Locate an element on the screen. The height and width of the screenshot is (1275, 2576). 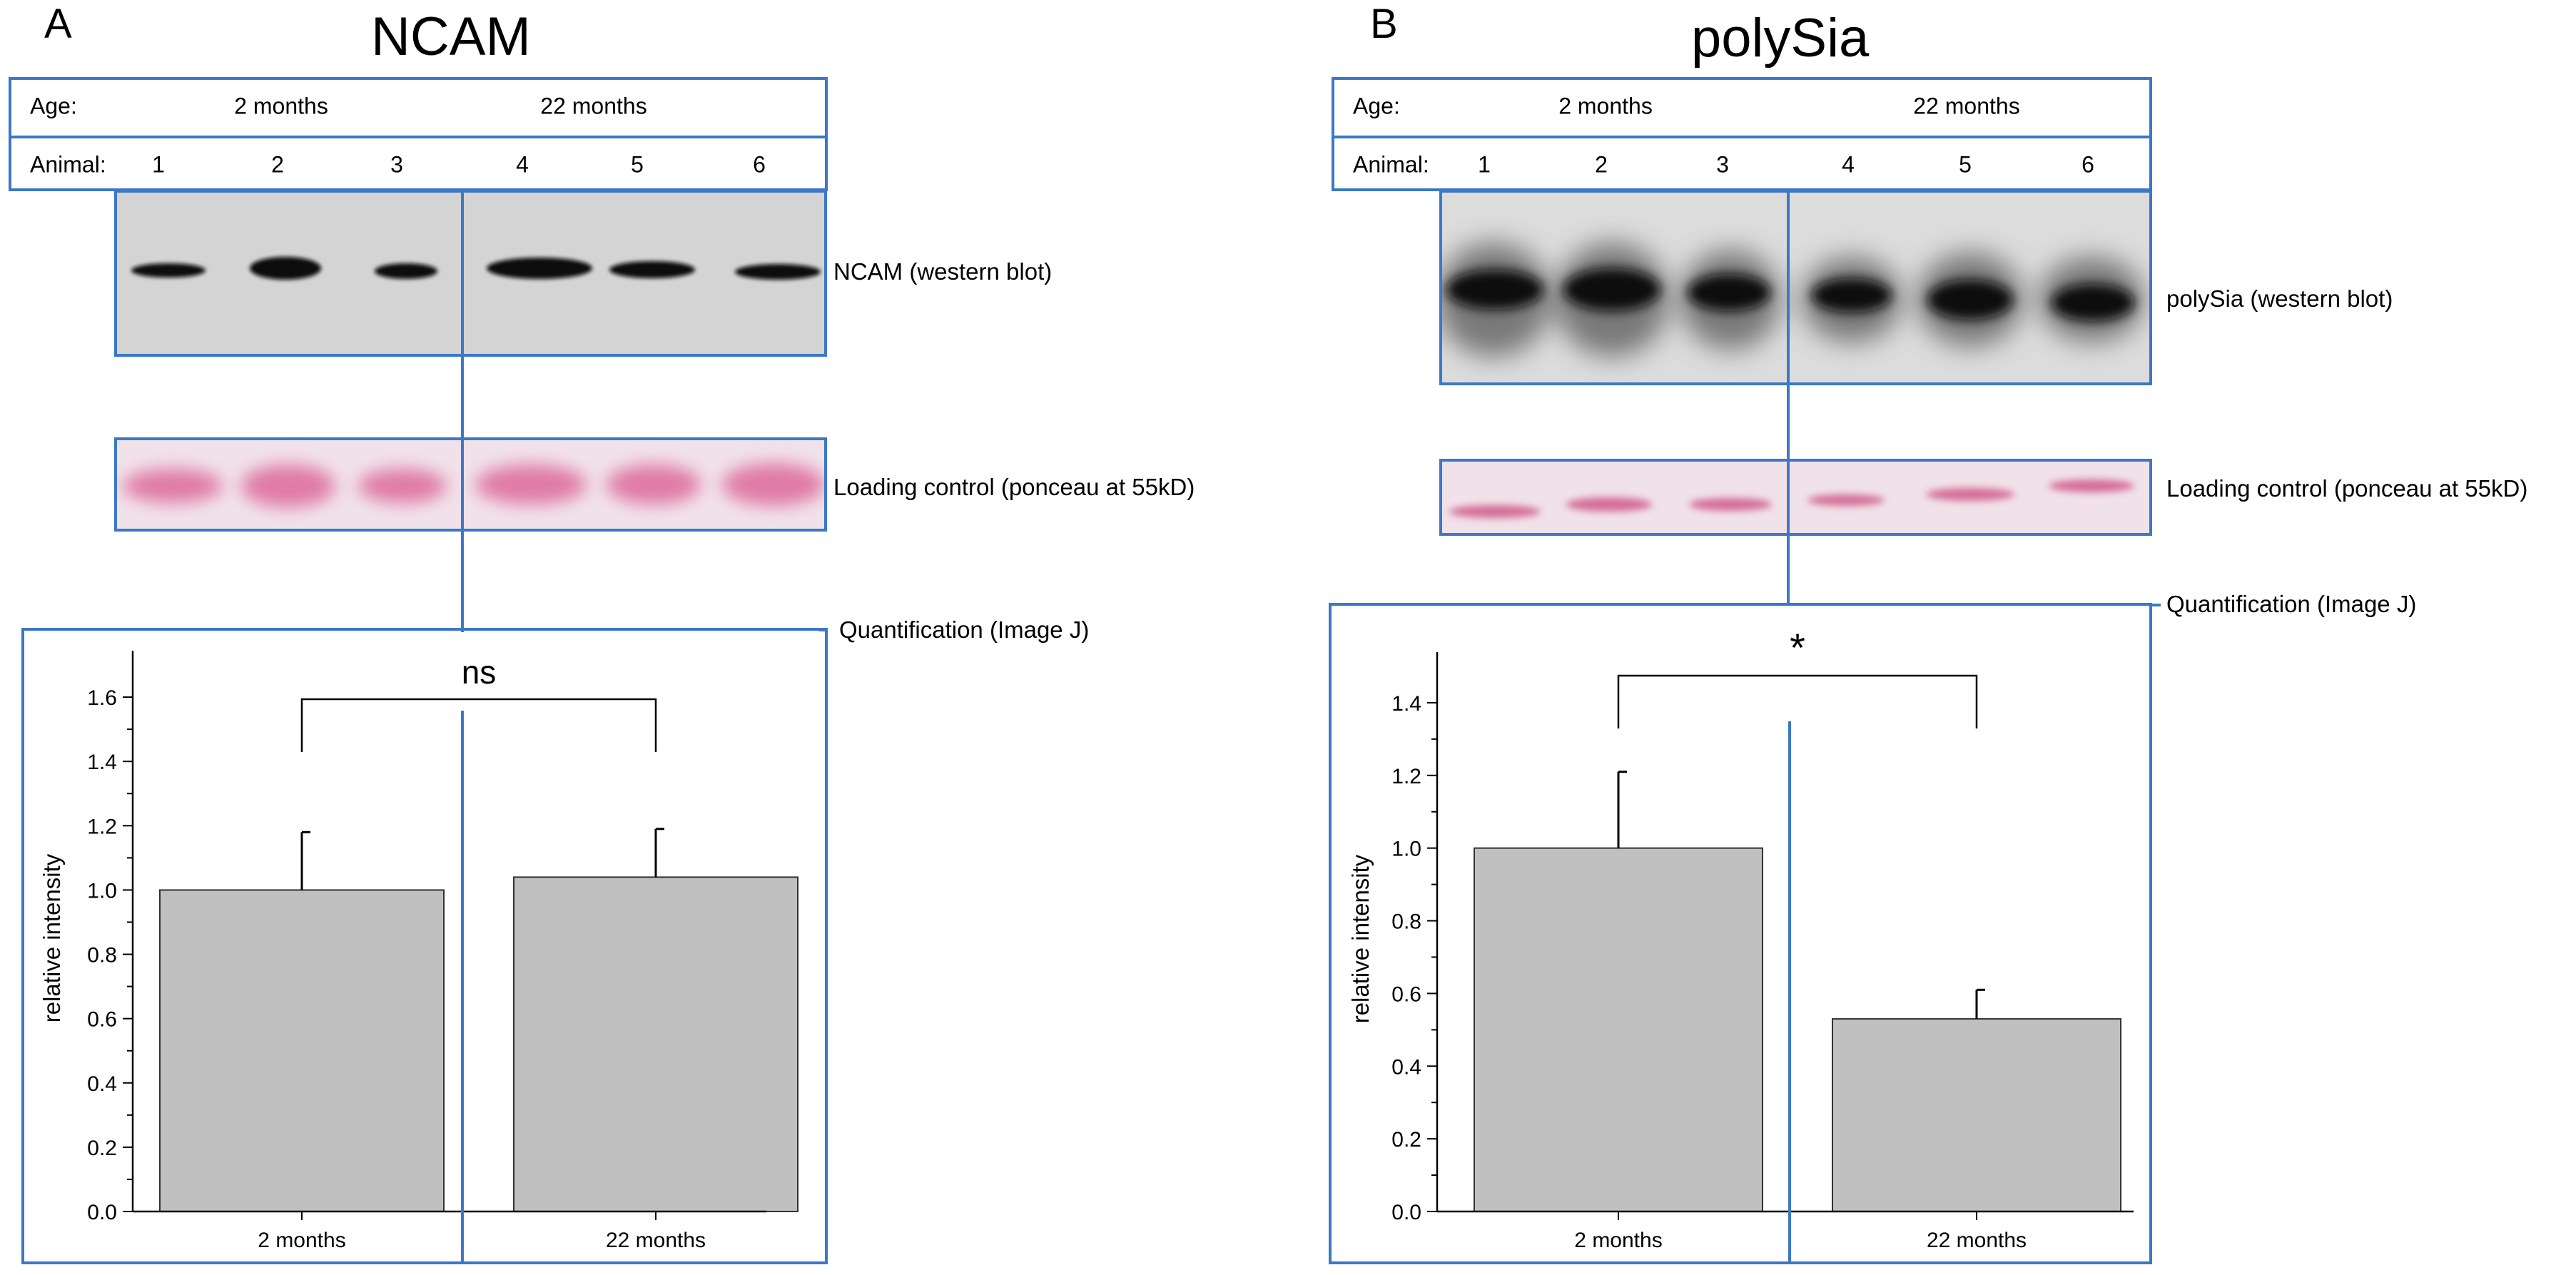
quant-tick is located at coordinates (2155, 605).